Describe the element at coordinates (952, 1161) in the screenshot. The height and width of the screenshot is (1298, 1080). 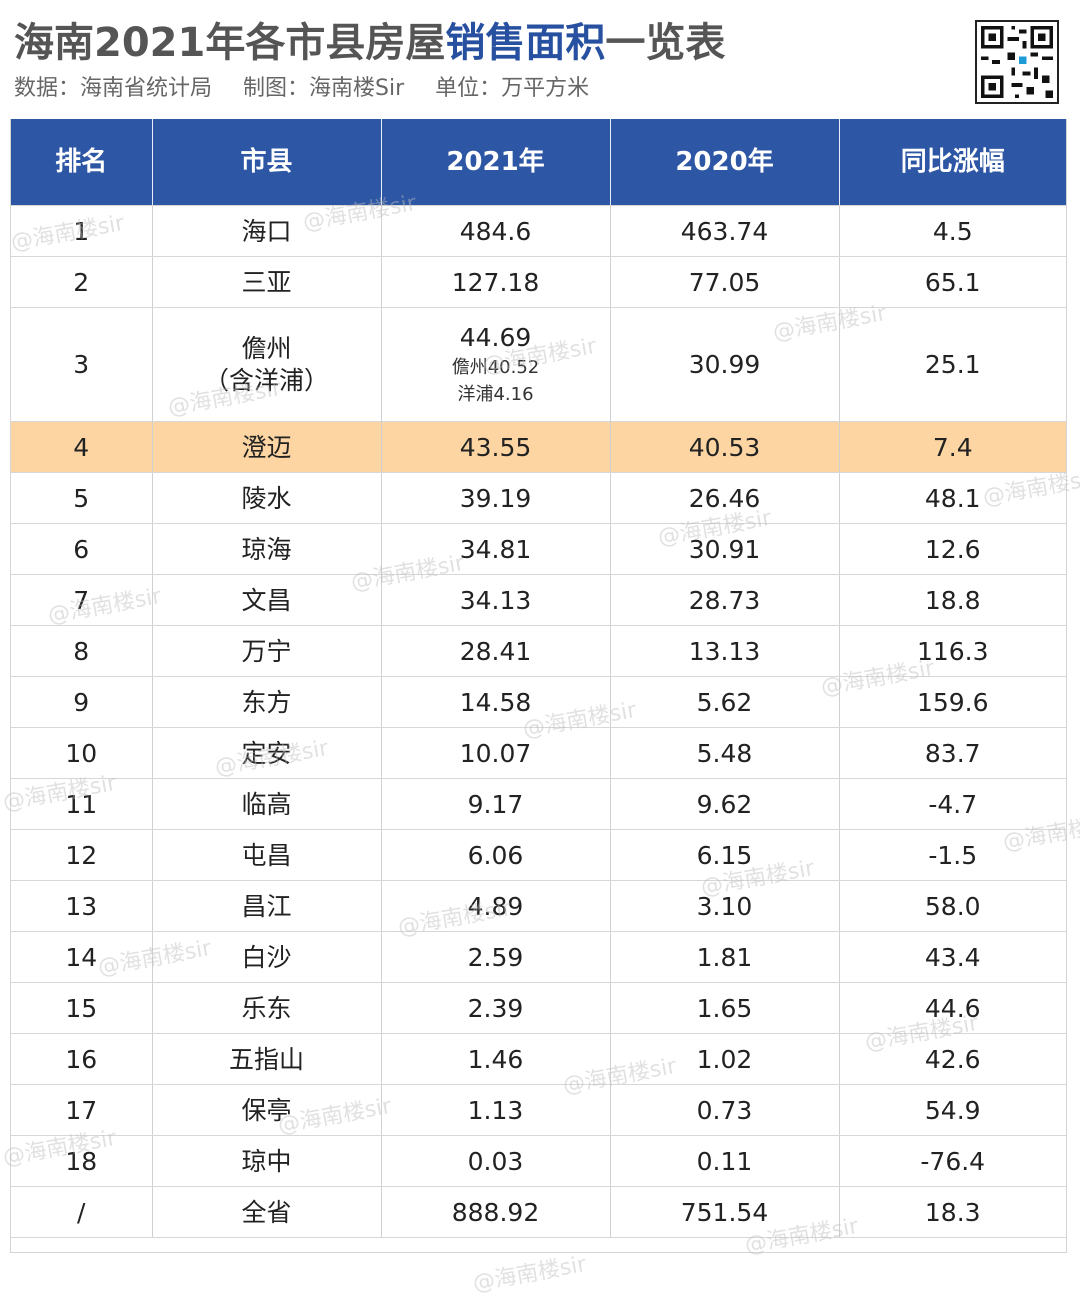
I see `yoy-cell: -76.4` at that location.